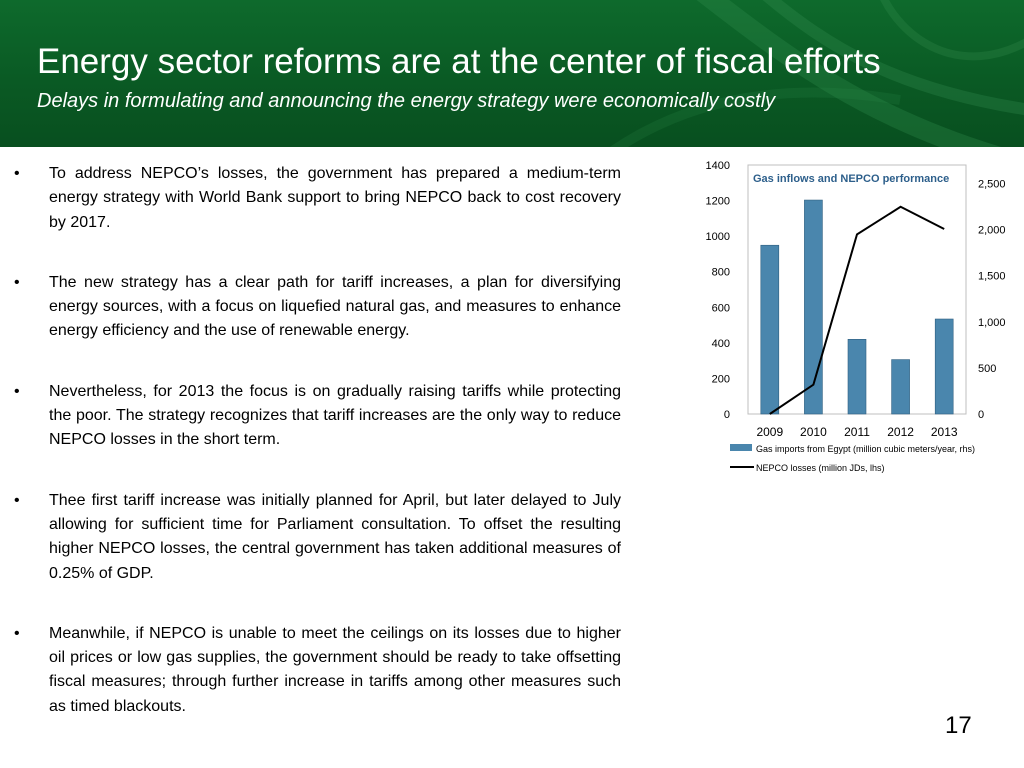  I want to click on bar-2013, so click(944, 366).